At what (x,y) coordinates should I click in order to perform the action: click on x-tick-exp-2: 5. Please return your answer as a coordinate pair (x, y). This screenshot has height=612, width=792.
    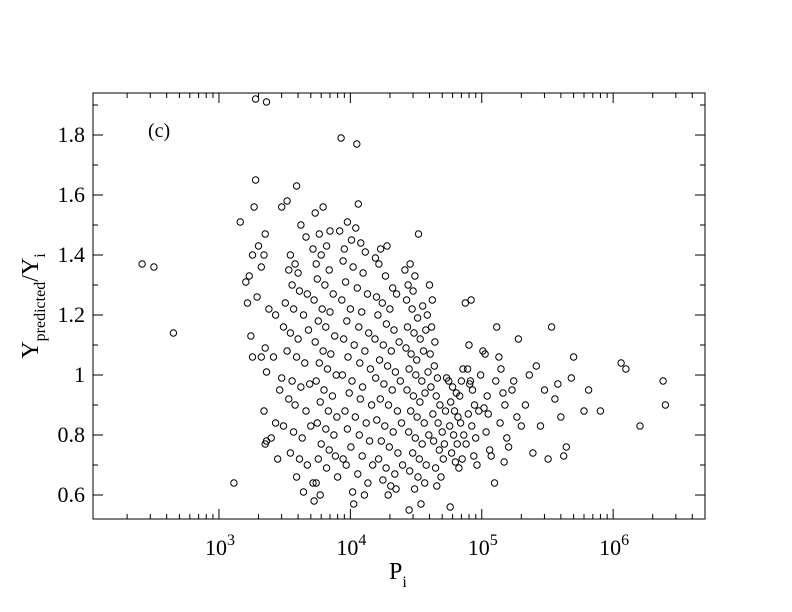
    Looking at the image, I should click on (494, 540).